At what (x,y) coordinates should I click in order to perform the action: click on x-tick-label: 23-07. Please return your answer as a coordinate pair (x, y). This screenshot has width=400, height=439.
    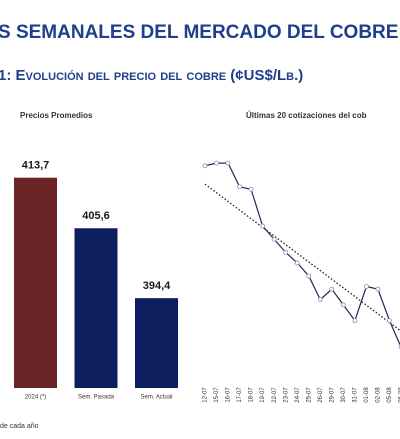
    Looking at the image, I should click on (286, 395).